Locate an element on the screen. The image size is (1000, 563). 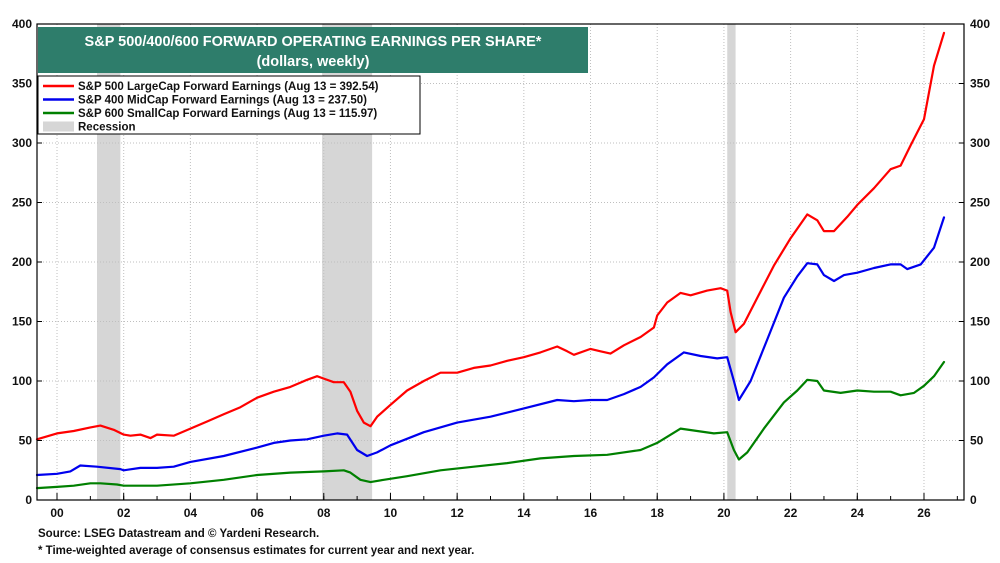
y-tick-label-left: 300 is located at coordinates (22, 143).